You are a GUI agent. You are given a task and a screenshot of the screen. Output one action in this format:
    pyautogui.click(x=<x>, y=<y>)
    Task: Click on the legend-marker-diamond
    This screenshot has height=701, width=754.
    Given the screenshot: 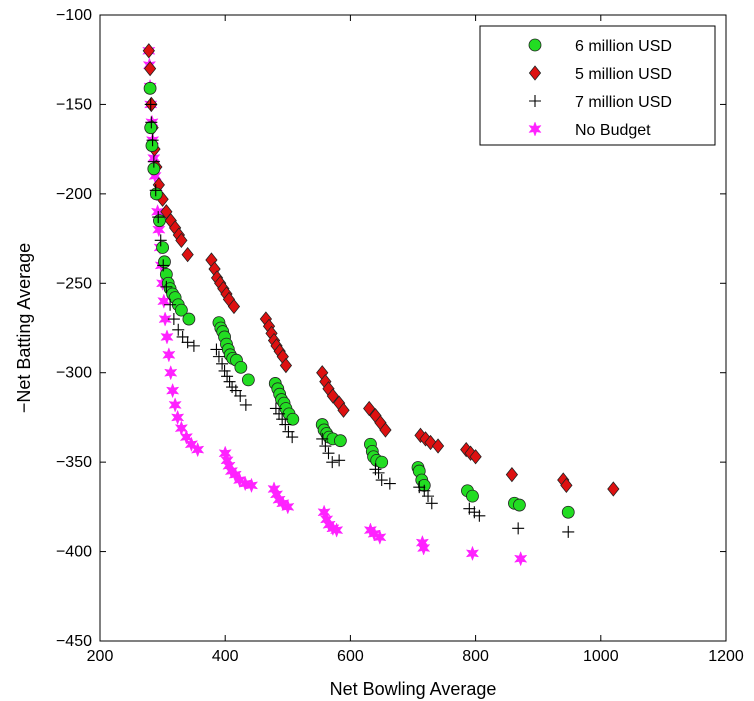 What is the action you would take?
    pyautogui.click(x=535, y=73)
    